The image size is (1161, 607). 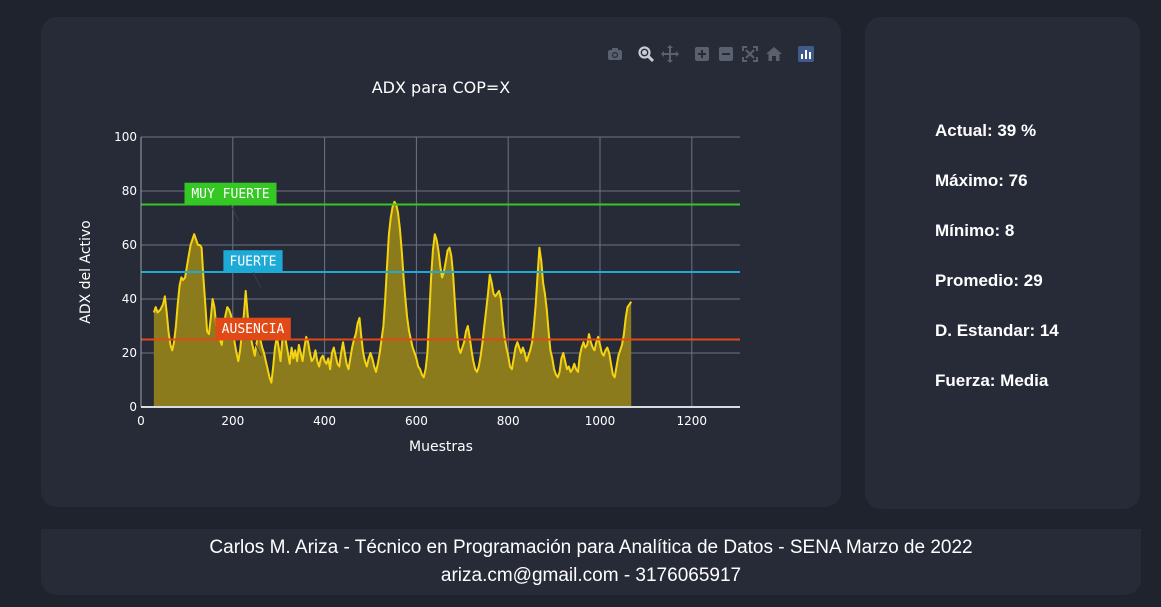 What do you see at coordinates (129, 353) in the screenshot?
I see `y-tick-label: 20` at bounding box center [129, 353].